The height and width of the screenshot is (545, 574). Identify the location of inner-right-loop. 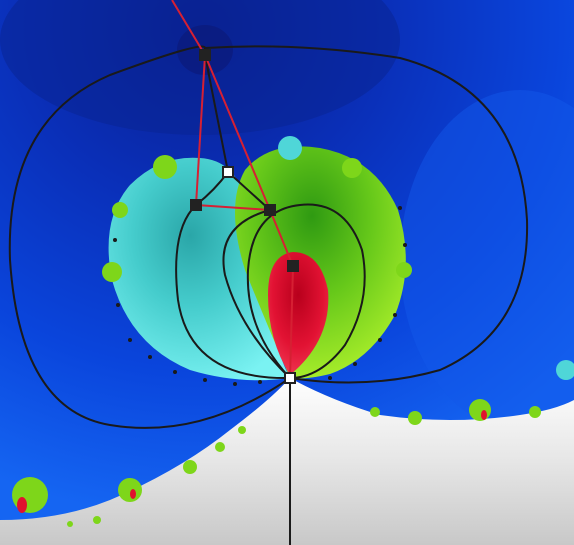
(306, 291).